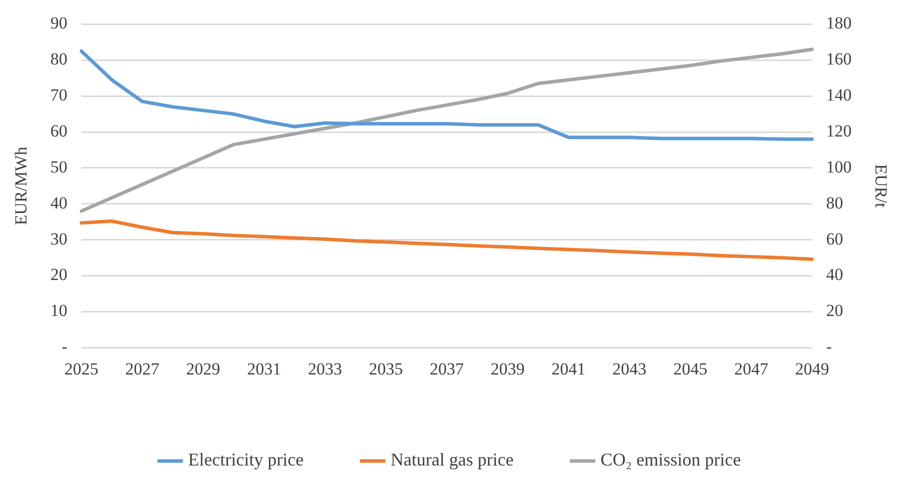 The height and width of the screenshot is (480, 902). Describe the element at coordinates (59, 202) in the screenshot. I see `y-tick-label: 40` at that location.